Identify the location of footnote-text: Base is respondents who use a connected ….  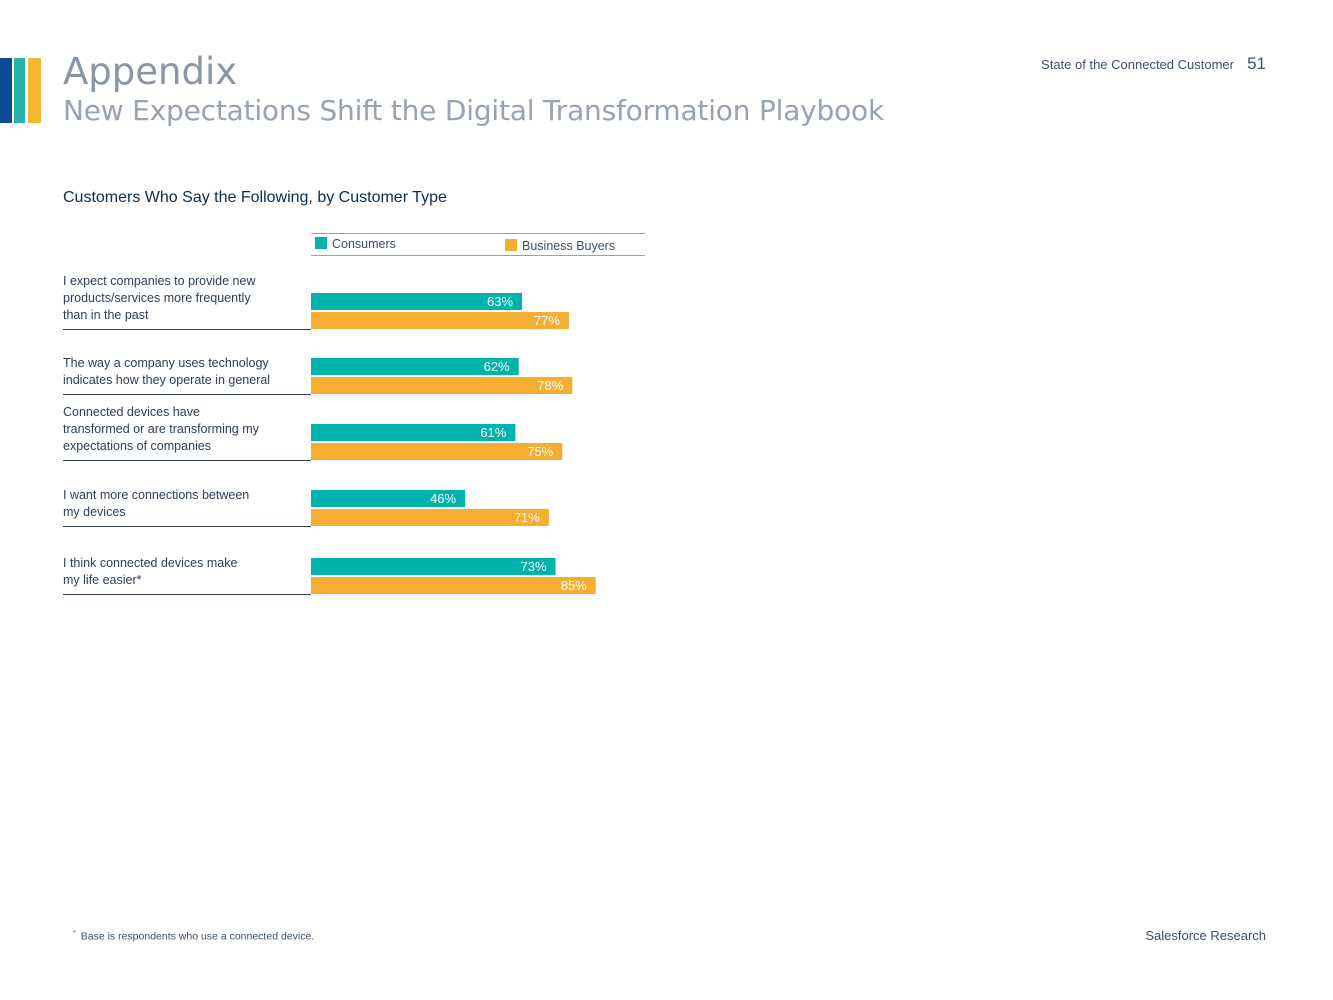
(197, 936).